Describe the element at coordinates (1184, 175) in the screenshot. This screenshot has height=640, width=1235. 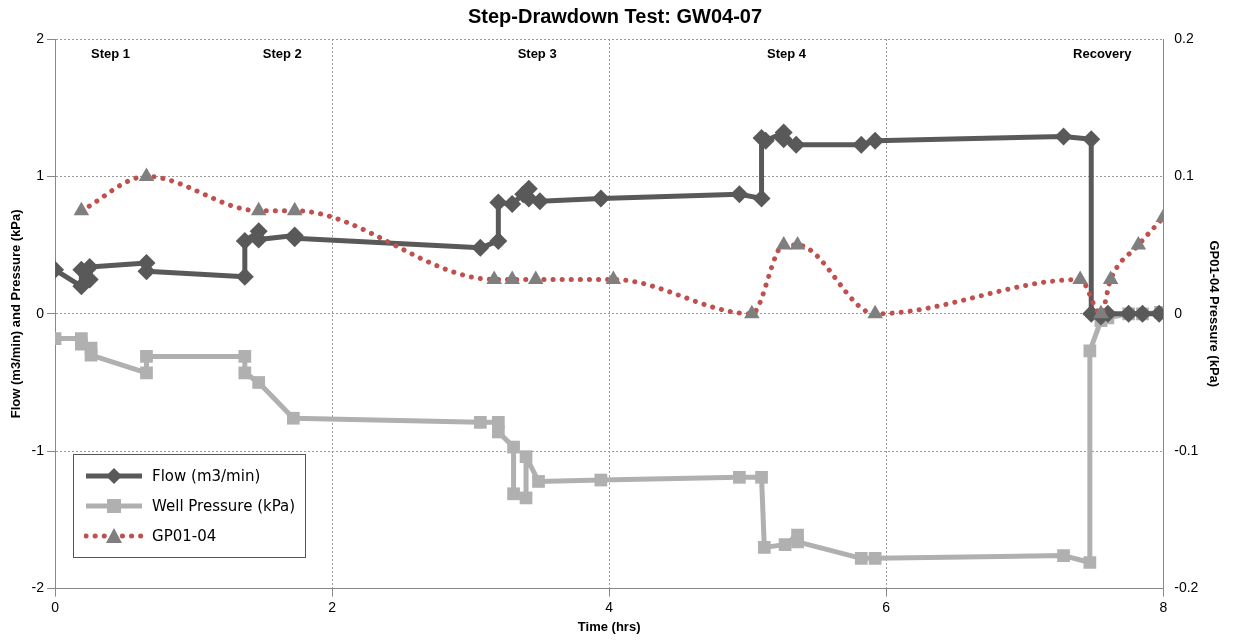
I see `y2-tick-label: 0.1` at that location.